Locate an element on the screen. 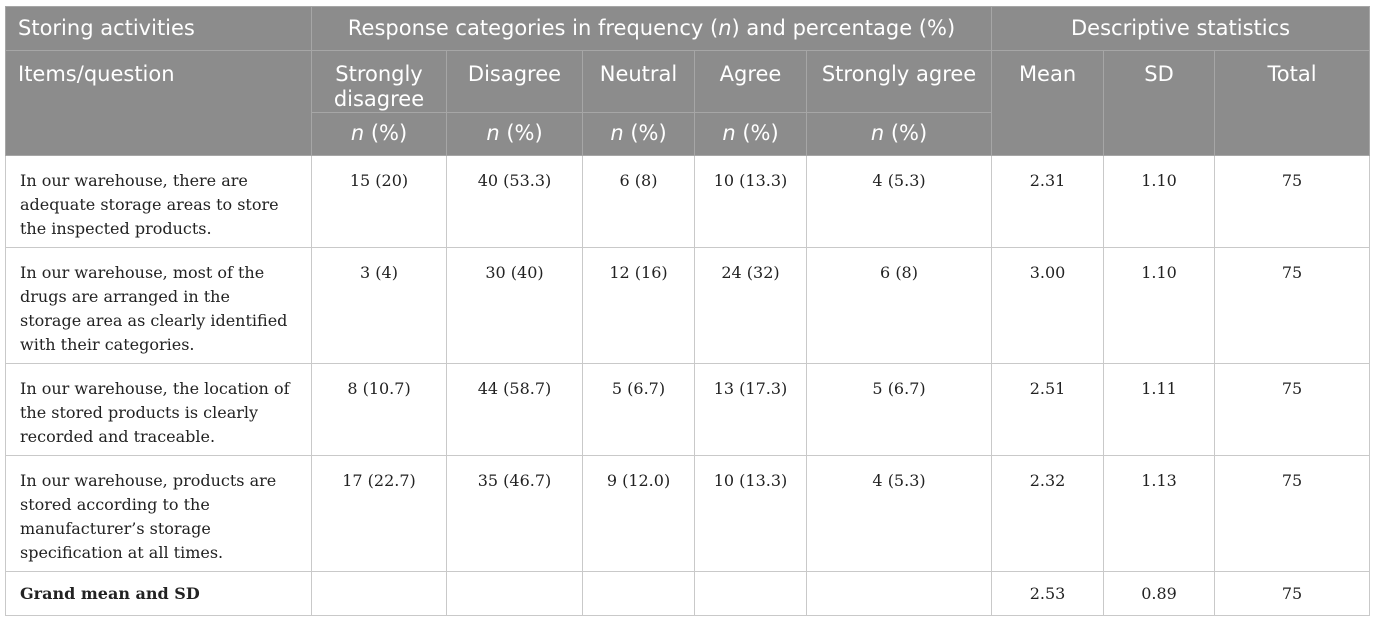  header-neutral: Neutral is located at coordinates (638, 81).